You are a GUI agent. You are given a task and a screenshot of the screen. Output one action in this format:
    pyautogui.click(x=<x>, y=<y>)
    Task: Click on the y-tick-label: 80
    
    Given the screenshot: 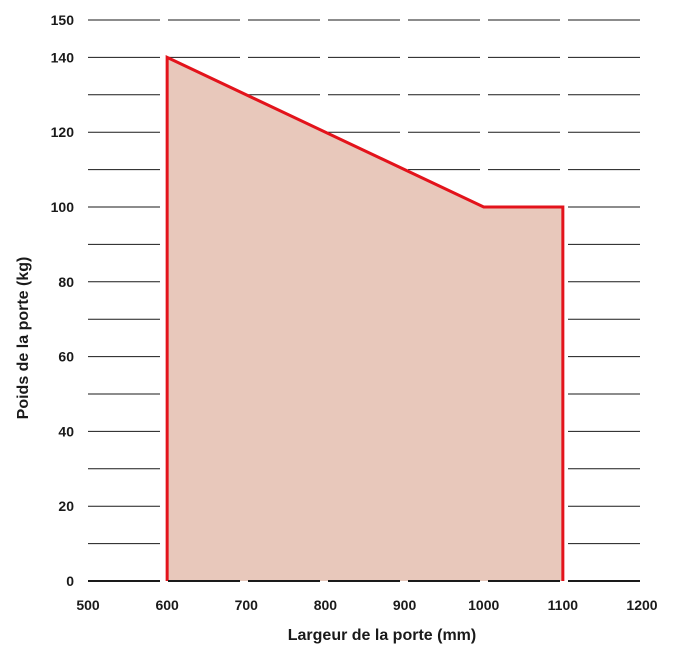 What is the action you would take?
    pyautogui.click(x=66, y=282)
    